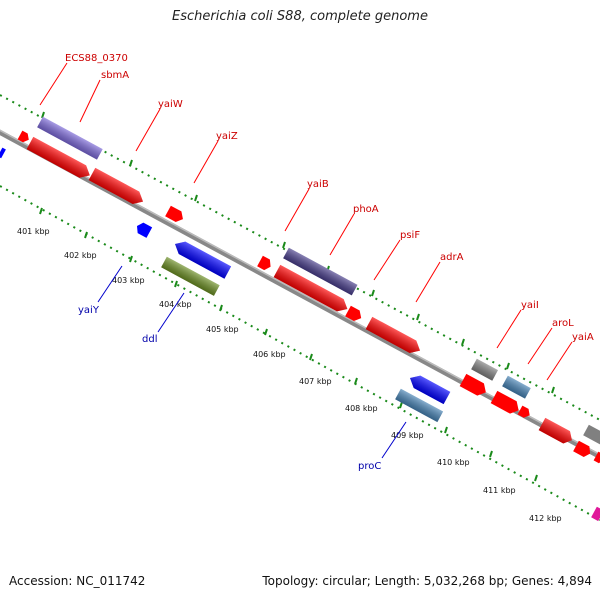 Image resolution: width=600 pixels, height=600 pixels. Describe the element at coordinates (265, 263) in the screenshot. I see `gene-feature-small` at that location.